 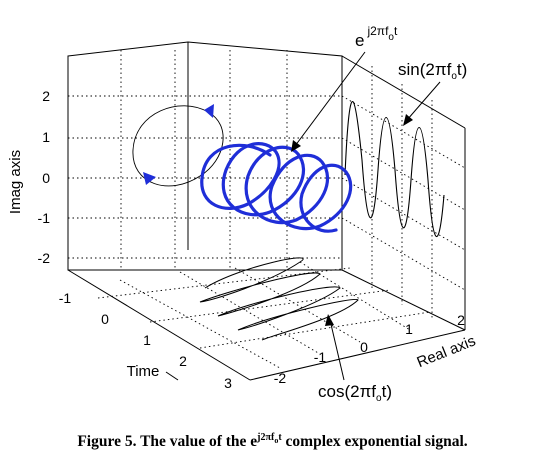 What do you see at coordinates (432, 93) in the screenshot?
I see `sin-annotation: sin(2πfot)` at bounding box center [432, 93].